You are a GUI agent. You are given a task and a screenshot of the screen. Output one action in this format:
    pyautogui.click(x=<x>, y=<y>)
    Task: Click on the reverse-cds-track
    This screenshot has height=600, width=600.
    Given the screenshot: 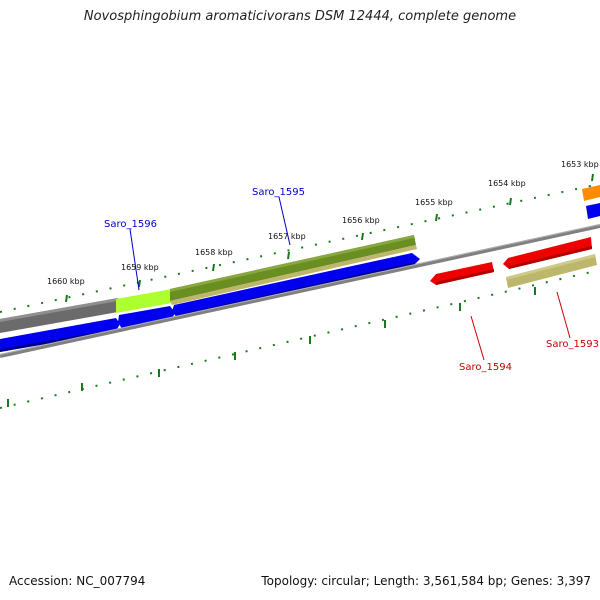 What is the action you would take?
    pyautogui.click(x=511, y=261)
    